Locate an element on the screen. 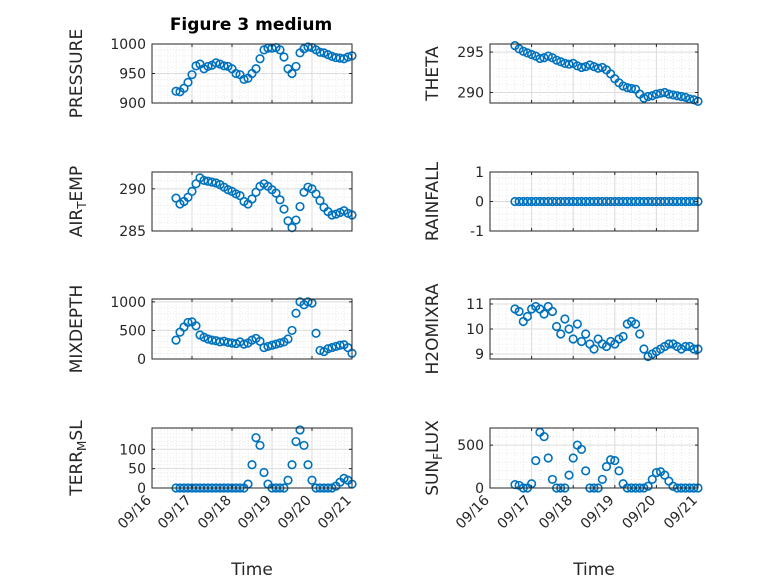 The image size is (778, 583). y-tick-label: 0 is located at coordinates (479, 489).